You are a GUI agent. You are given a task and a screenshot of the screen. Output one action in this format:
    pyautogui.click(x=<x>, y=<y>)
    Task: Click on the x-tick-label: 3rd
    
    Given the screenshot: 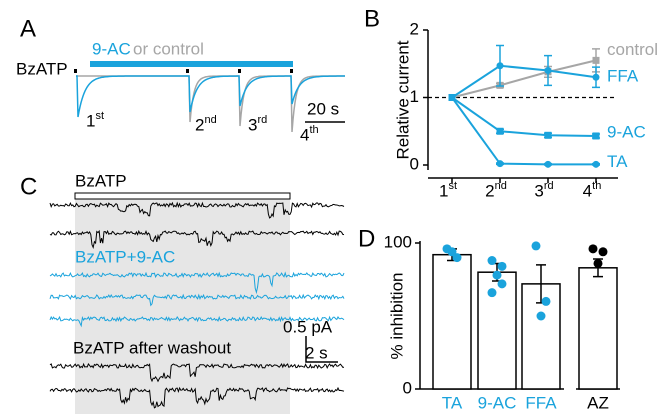 What is the action you would take?
    pyautogui.click(x=543, y=190)
    